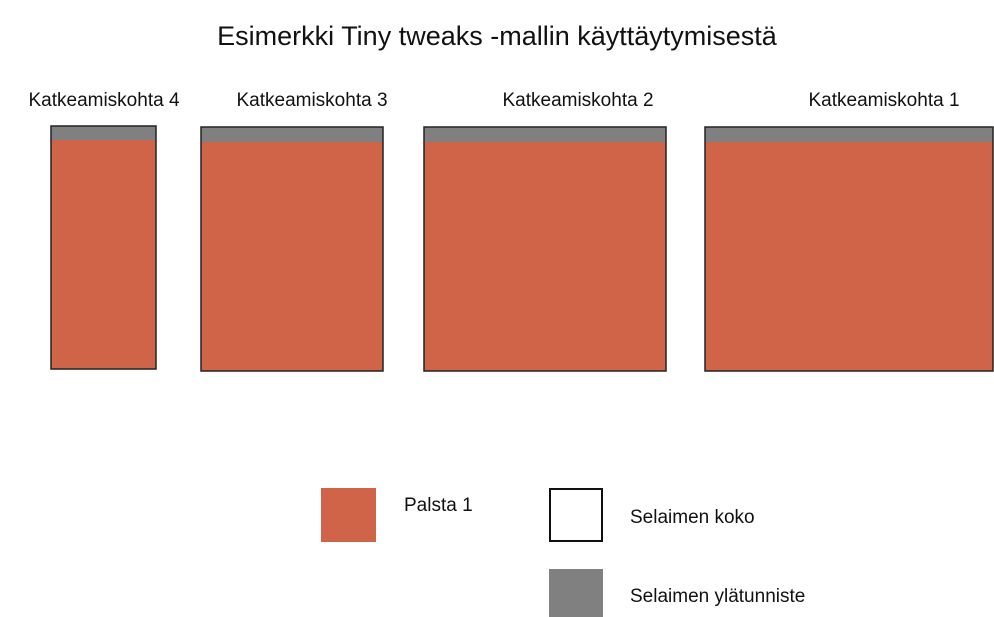  What do you see at coordinates (438, 505) in the screenshot?
I see `legend-label: Palsta 1` at bounding box center [438, 505].